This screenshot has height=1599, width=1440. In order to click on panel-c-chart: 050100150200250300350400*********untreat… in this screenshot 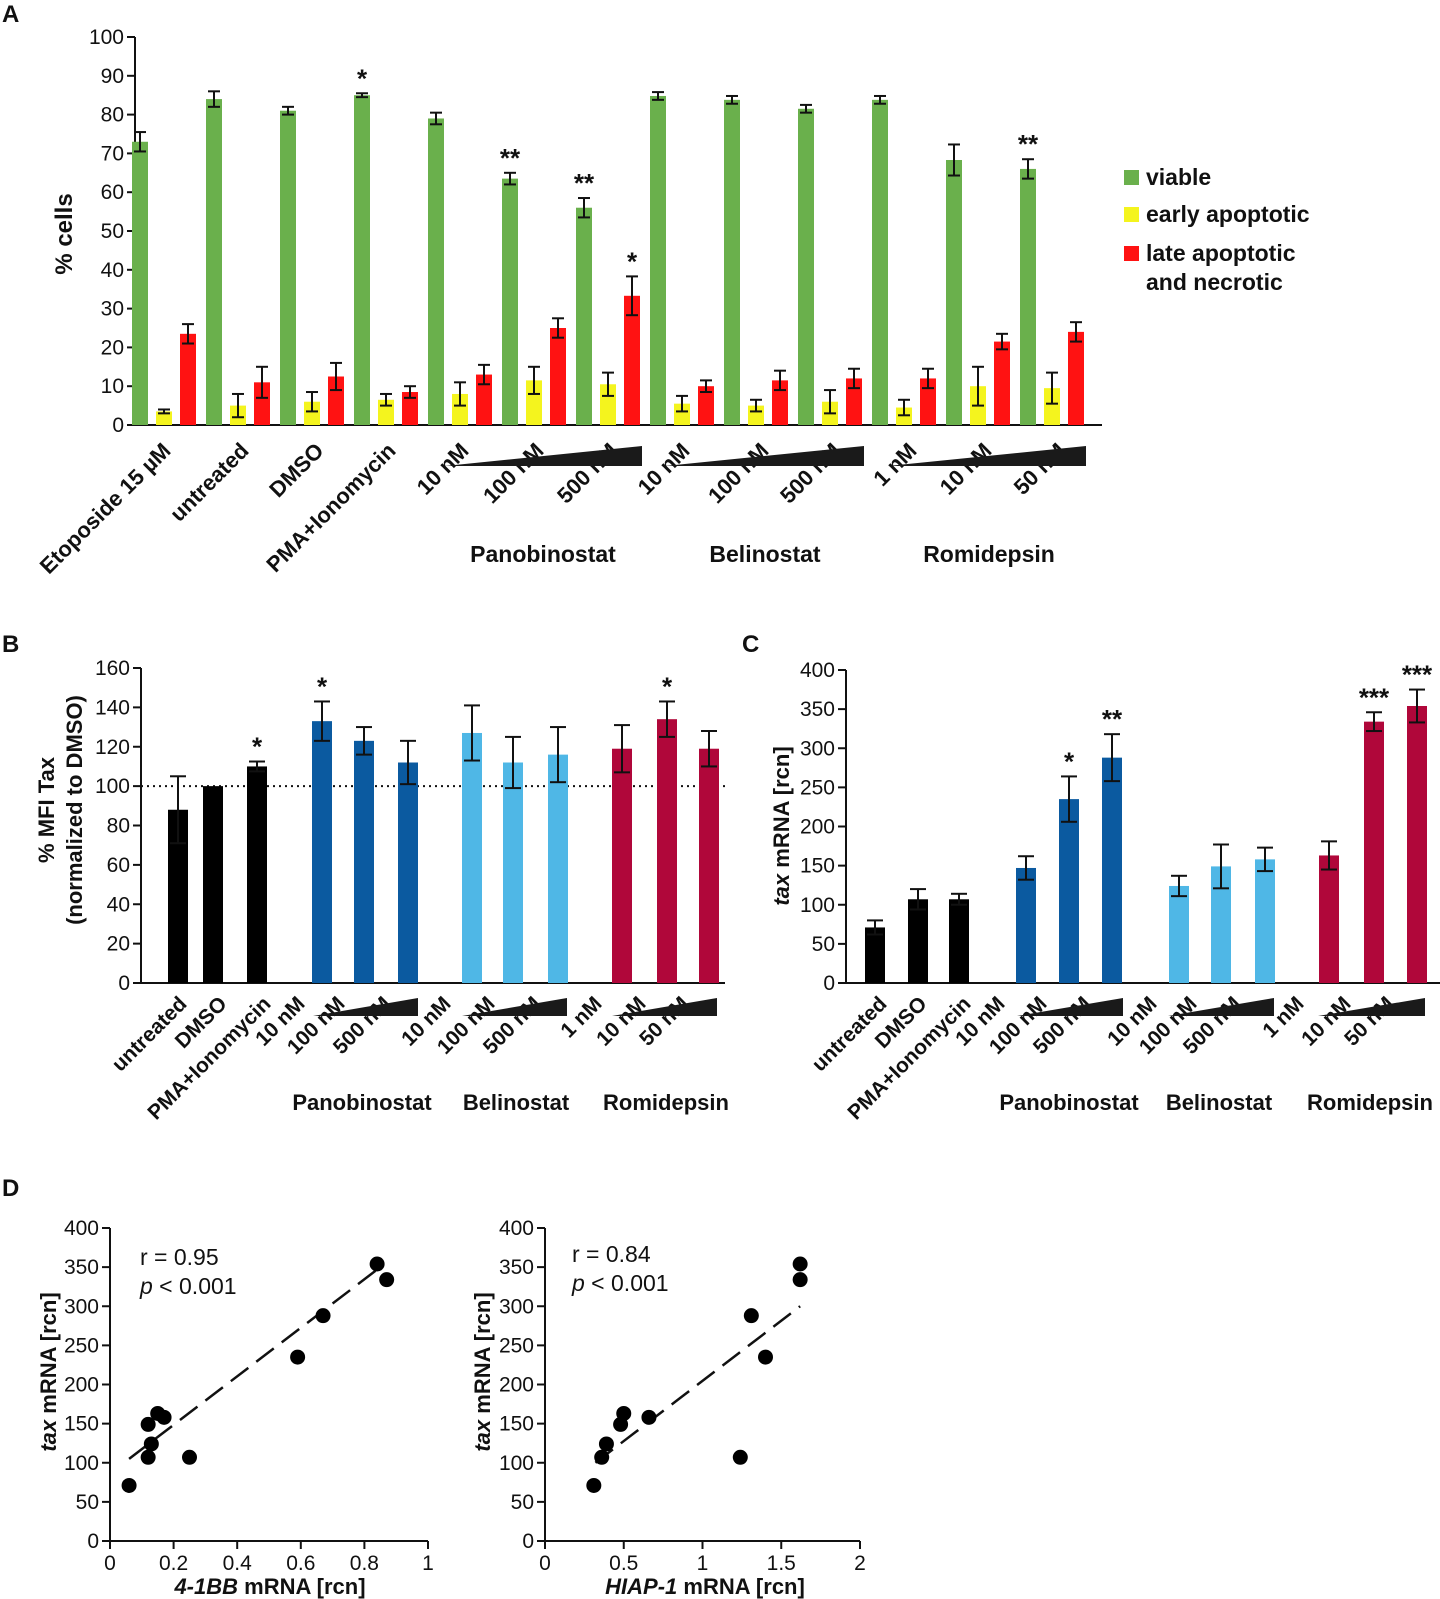, I will do `click(1120, 891)`.